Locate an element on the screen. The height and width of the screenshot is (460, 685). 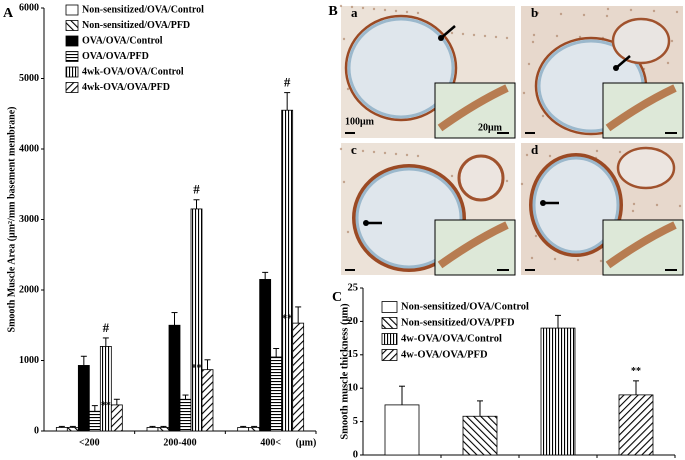
legend-label: 4wk-OVA/OVA/Control is located at coordinates (133, 71).